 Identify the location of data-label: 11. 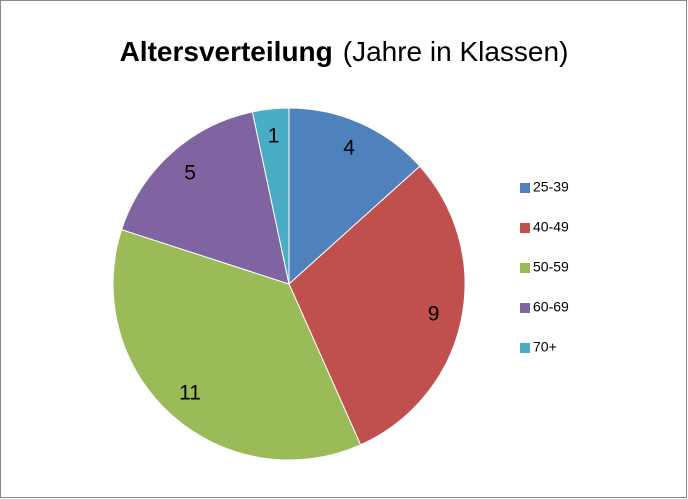
(190, 392).